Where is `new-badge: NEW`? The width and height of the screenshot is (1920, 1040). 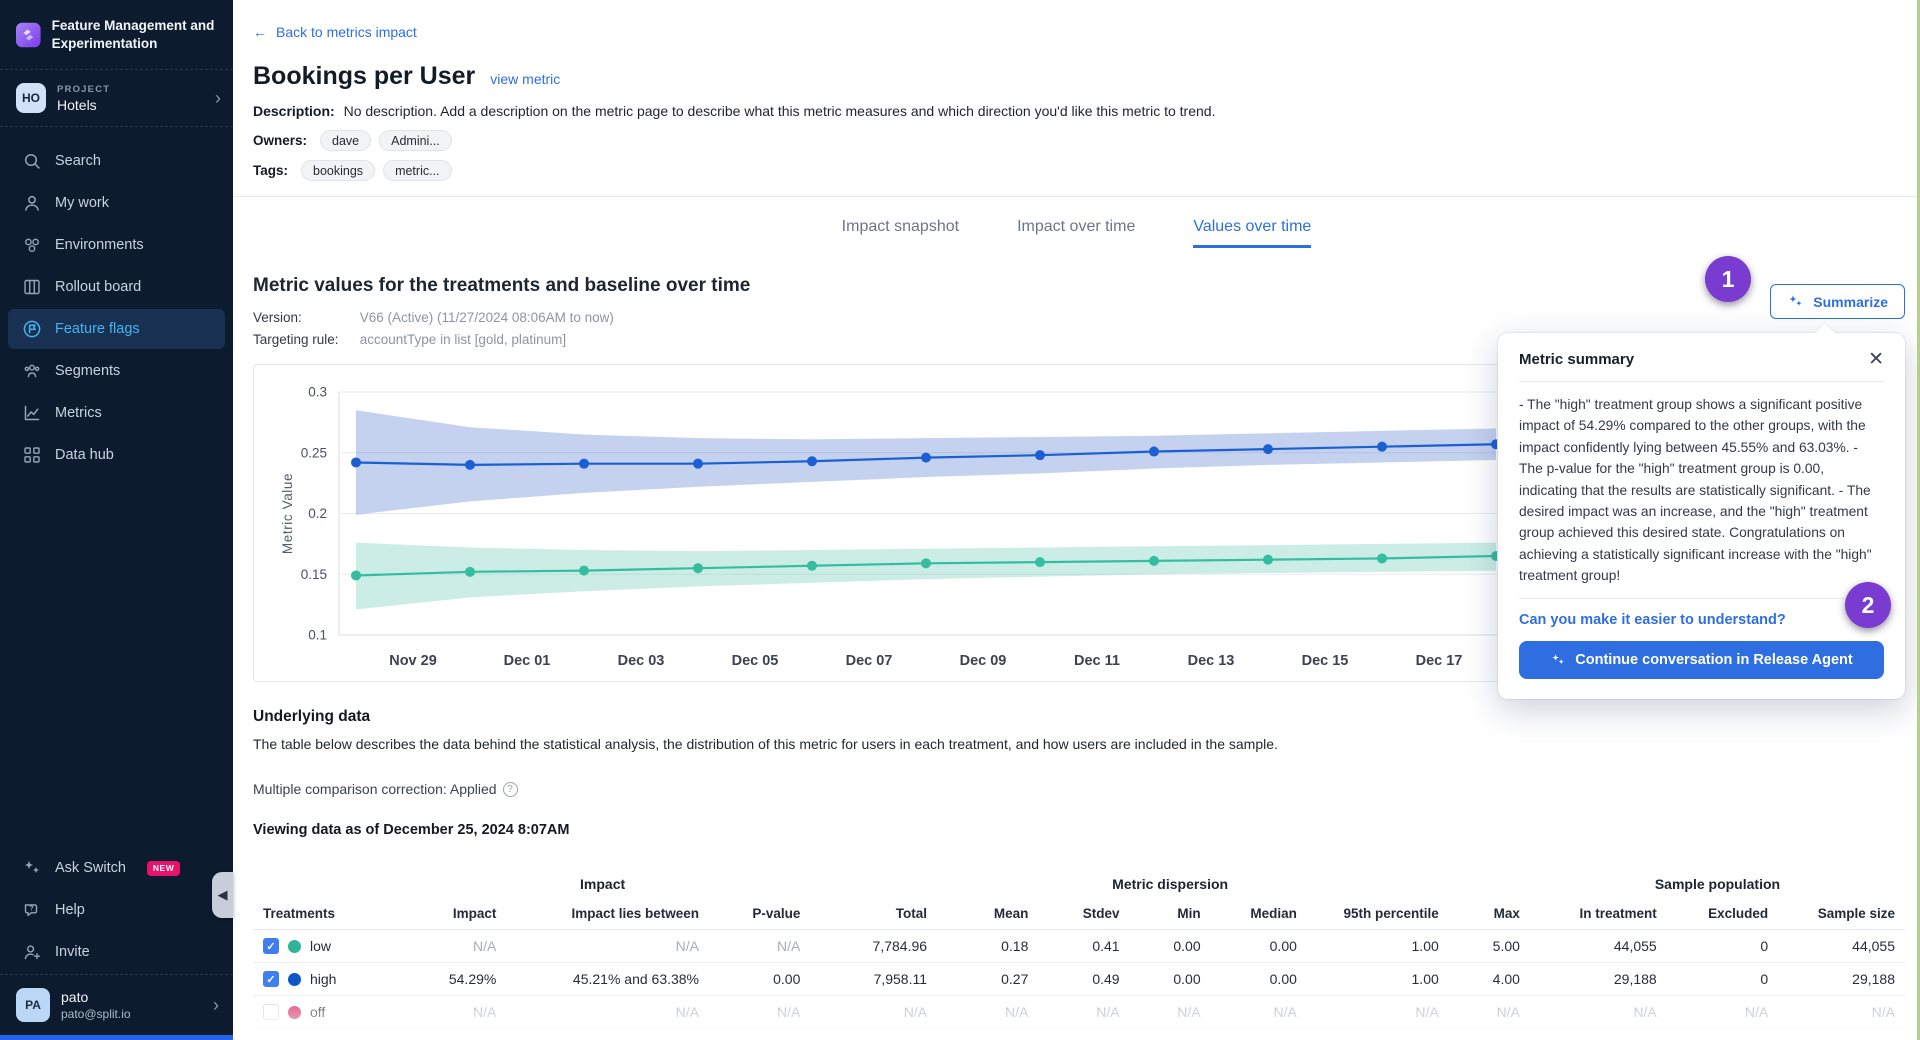 new-badge: NEW is located at coordinates (163, 868).